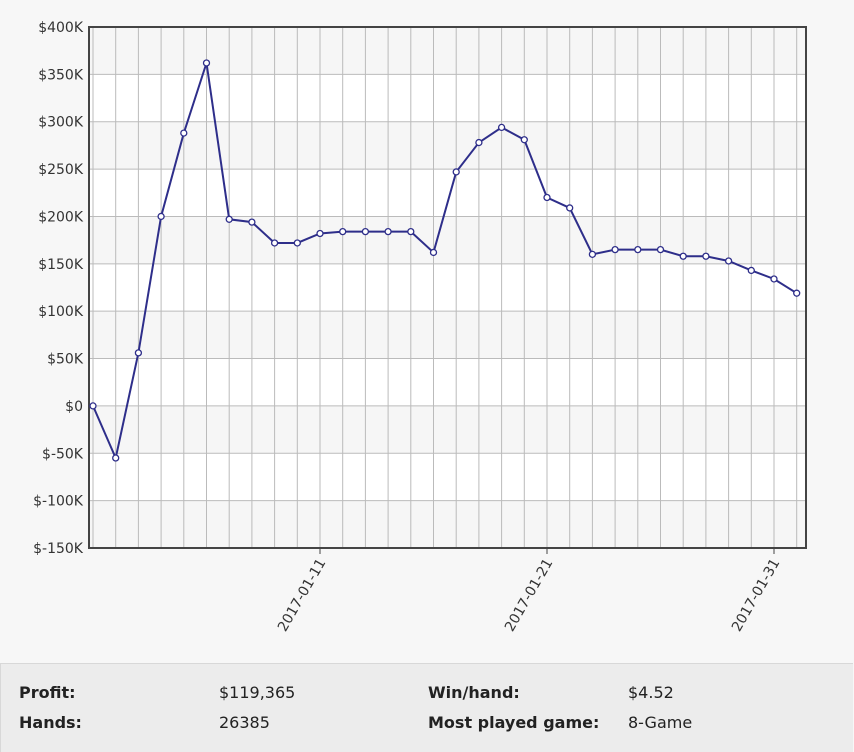 This screenshot has width=854, height=752. What do you see at coordinates (61, 265) in the screenshot?
I see `y-tick-label: $150K` at bounding box center [61, 265].